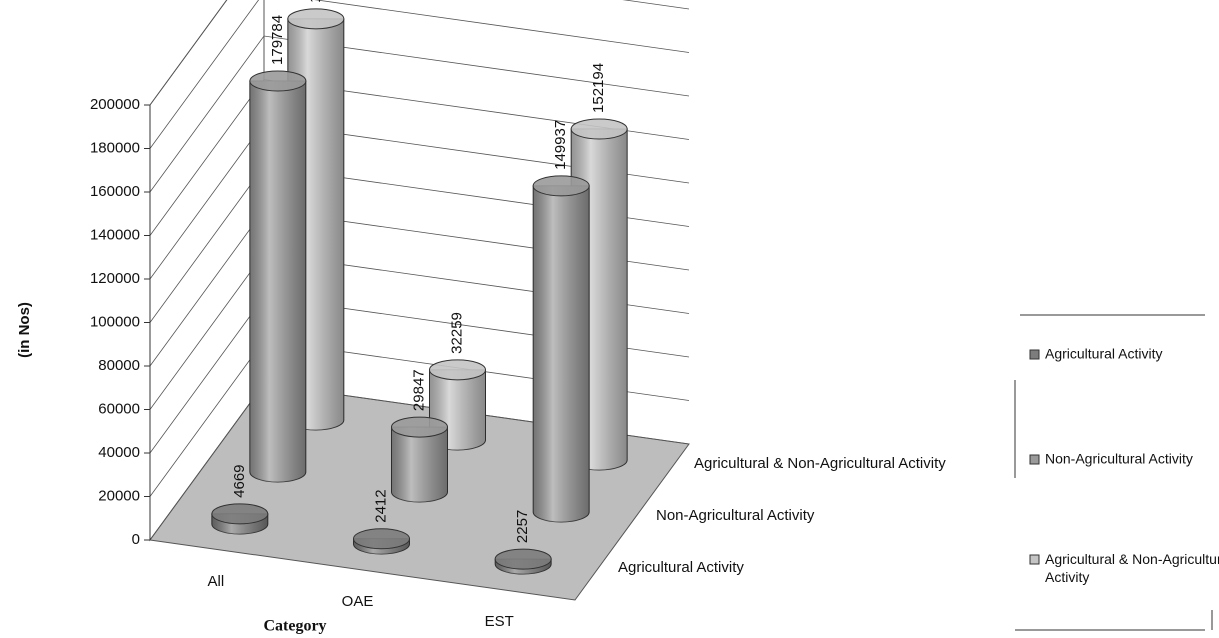 The image size is (1219, 638). Describe the element at coordinates (1119, 459) in the screenshot. I see `legend-label: Non-Agricultural Activity` at that location.